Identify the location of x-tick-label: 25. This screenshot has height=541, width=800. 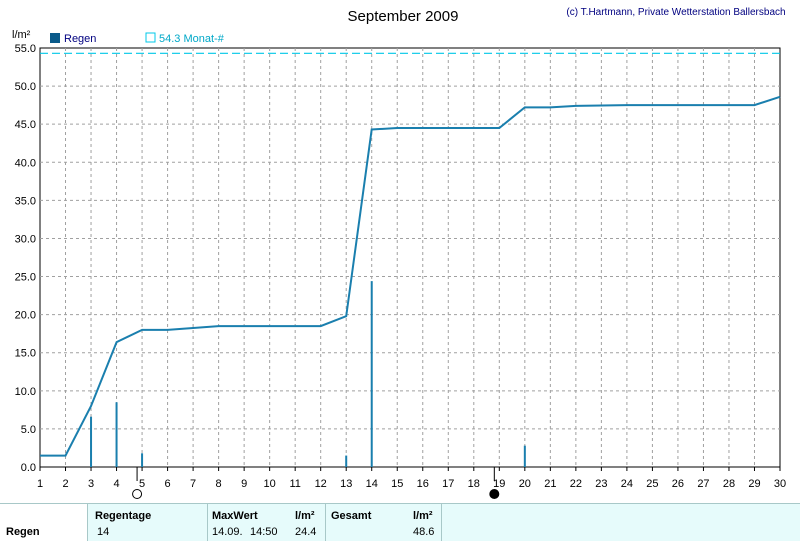
(652, 484).